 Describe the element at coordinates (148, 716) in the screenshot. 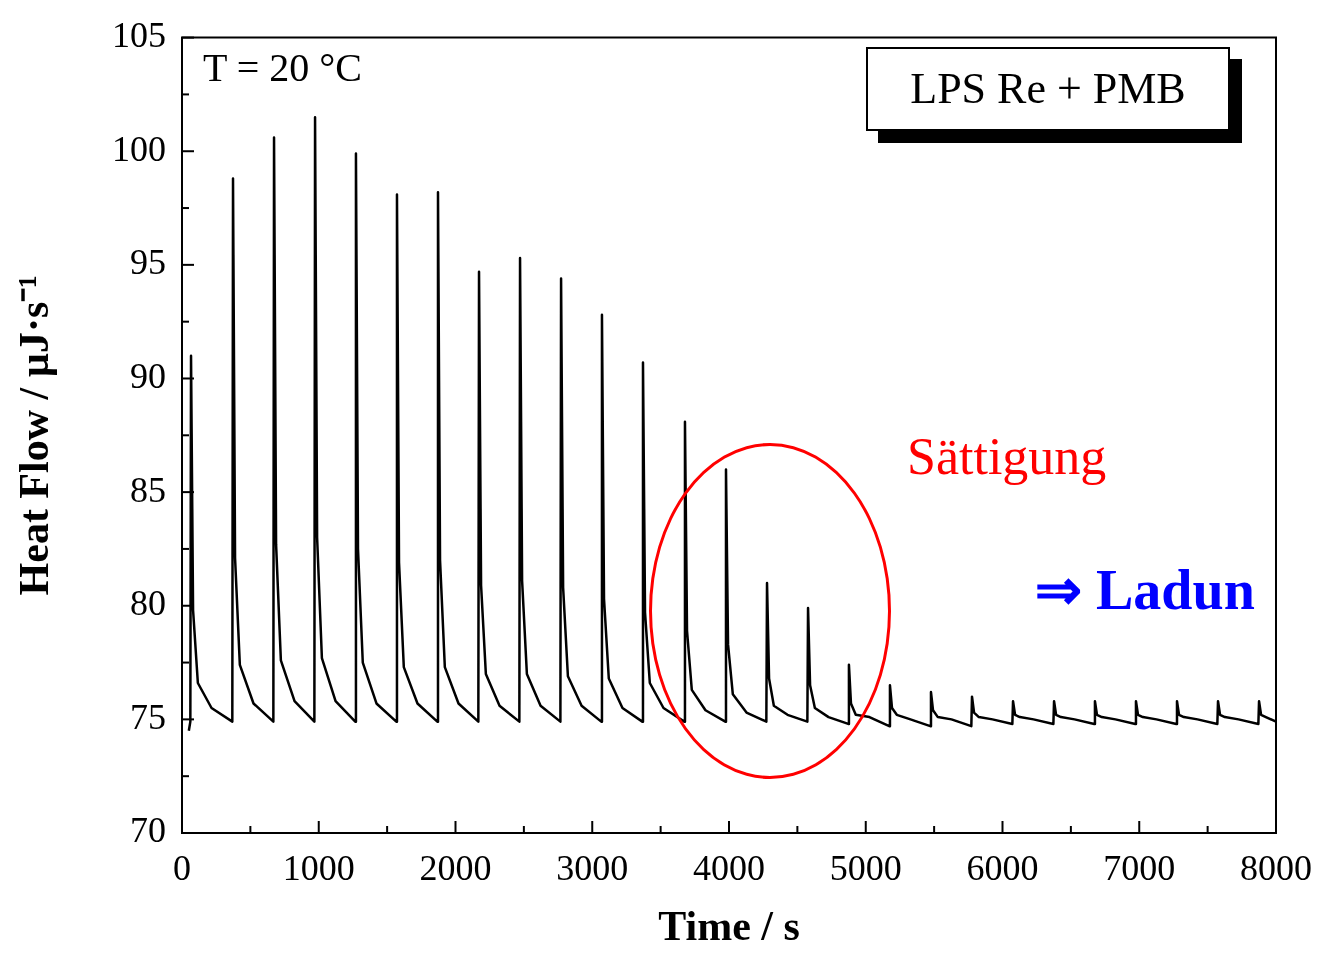

I see `y-tick-label: 75` at that location.